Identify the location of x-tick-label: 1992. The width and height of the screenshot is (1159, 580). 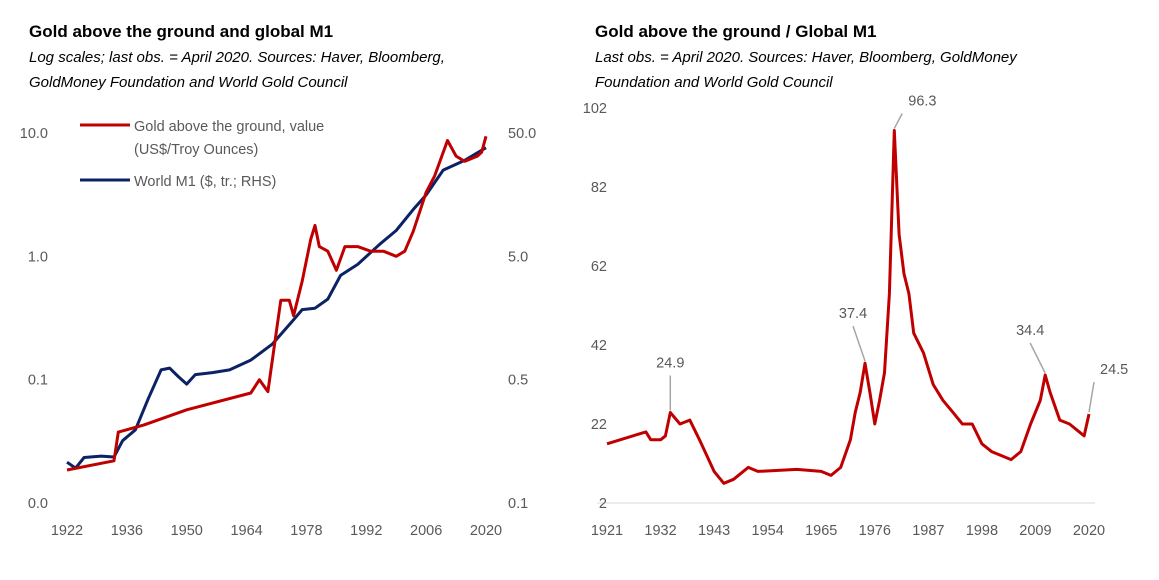
(366, 531).